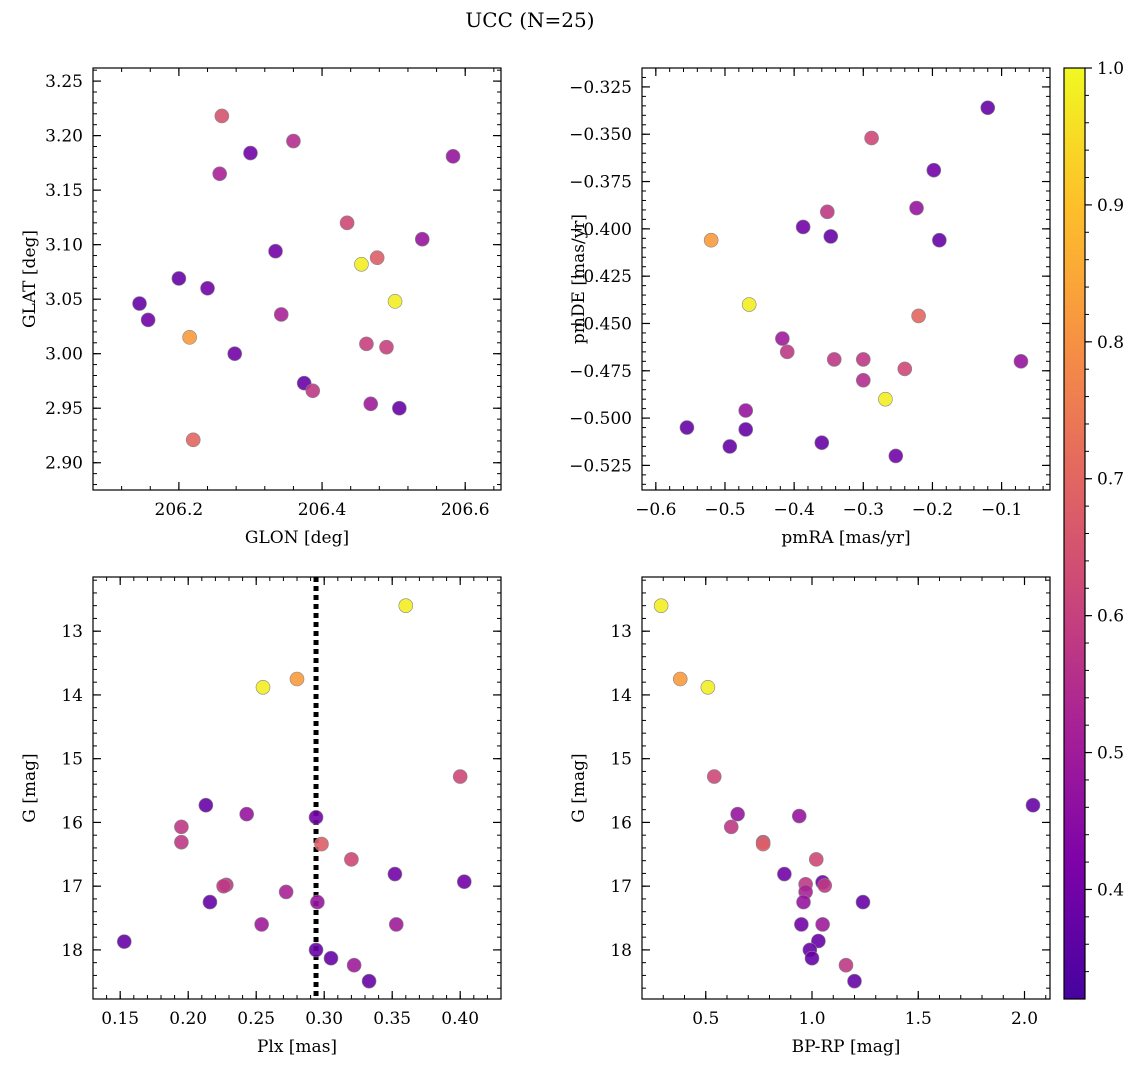 Image resolution: width=1136 pixels, height=1071 pixels. What do you see at coordinates (918, 1019) in the screenshot?
I see `x-tick-label: 1.5` at bounding box center [918, 1019].